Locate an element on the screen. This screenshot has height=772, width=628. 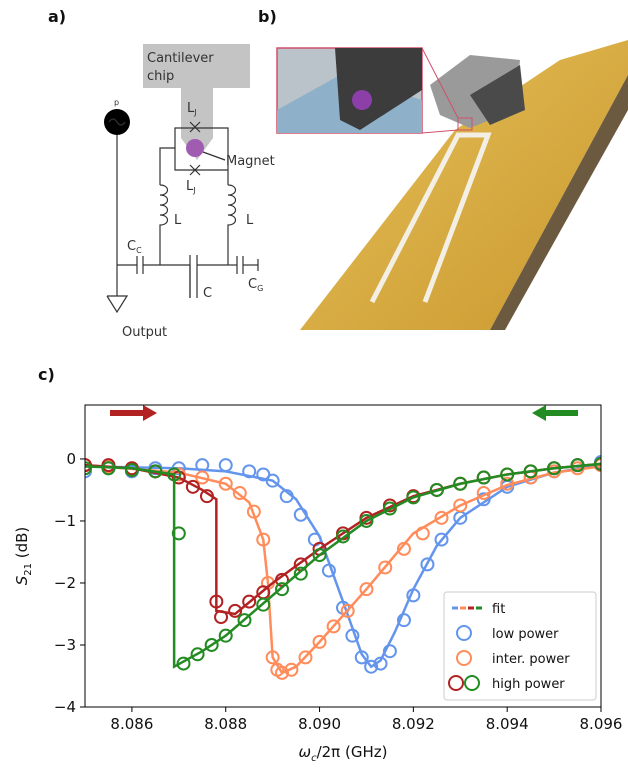
y-tick-label: −2 is located at coordinates (65, 583).